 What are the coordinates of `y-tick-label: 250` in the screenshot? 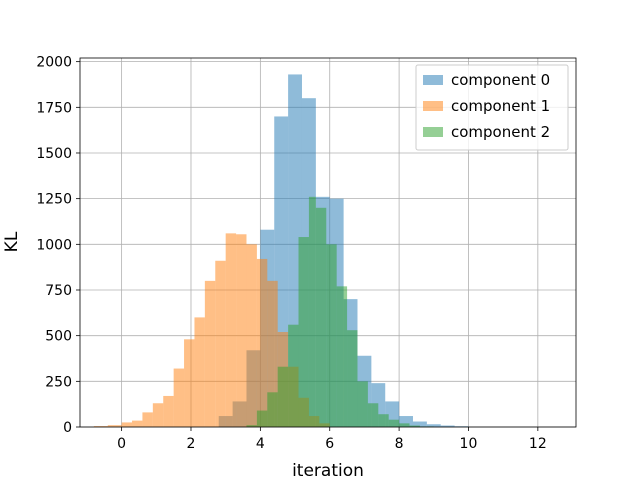 It's located at (58, 382).